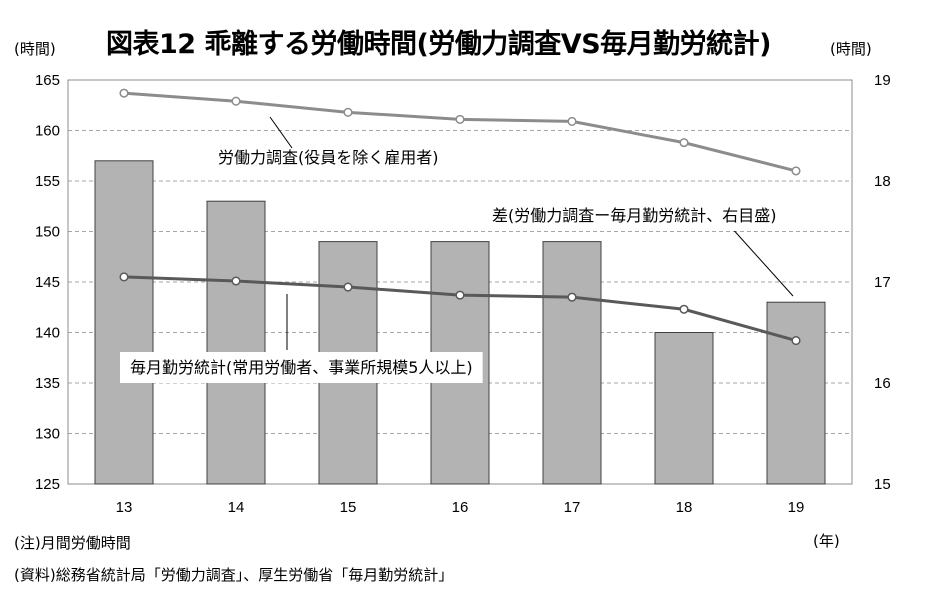  What do you see at coordinates (47, 232) in the screenshot?
I see `left-tick-label: 150` at bounding box center [47, 232].